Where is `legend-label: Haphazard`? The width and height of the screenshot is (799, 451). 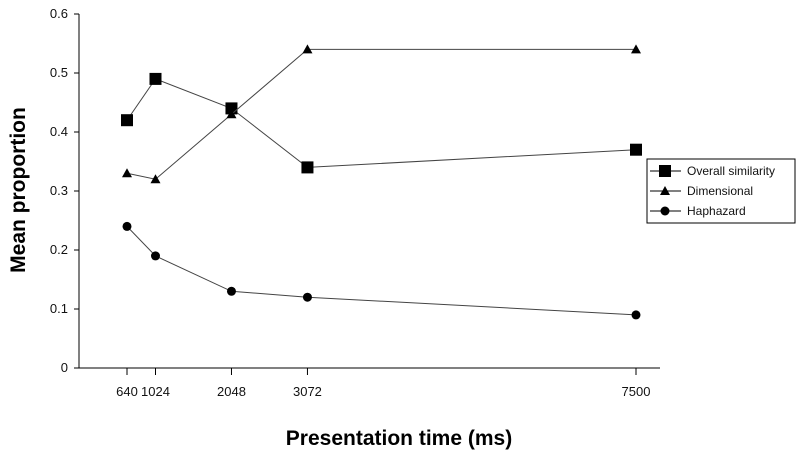
legend-label: Haphazard is located at coordinates (716, 211).